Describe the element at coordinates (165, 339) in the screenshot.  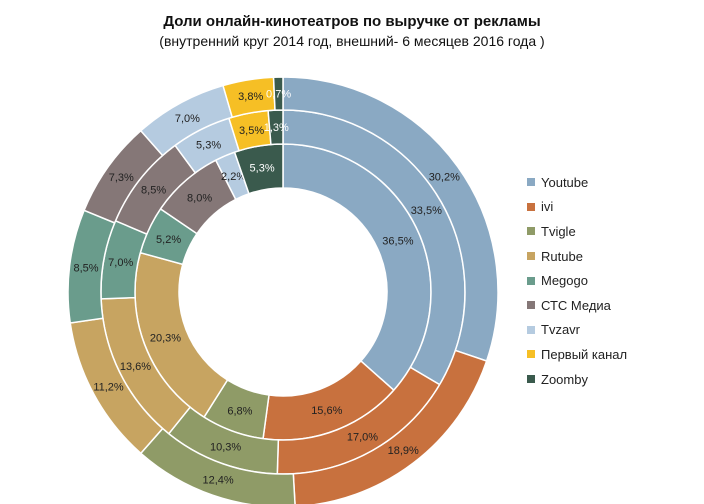
I see `inner-label-rutube: 20,3%` at that location.